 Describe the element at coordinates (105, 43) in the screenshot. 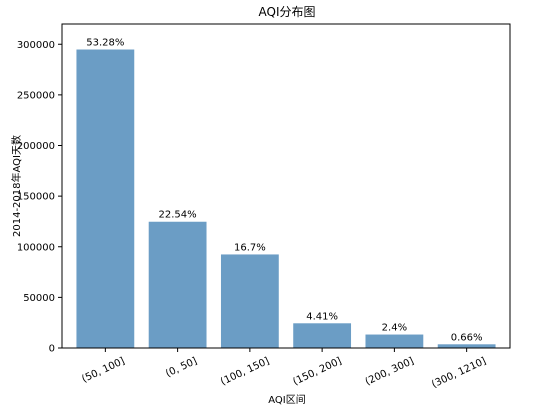

I see `data-label-0: 53.28%` at that location.